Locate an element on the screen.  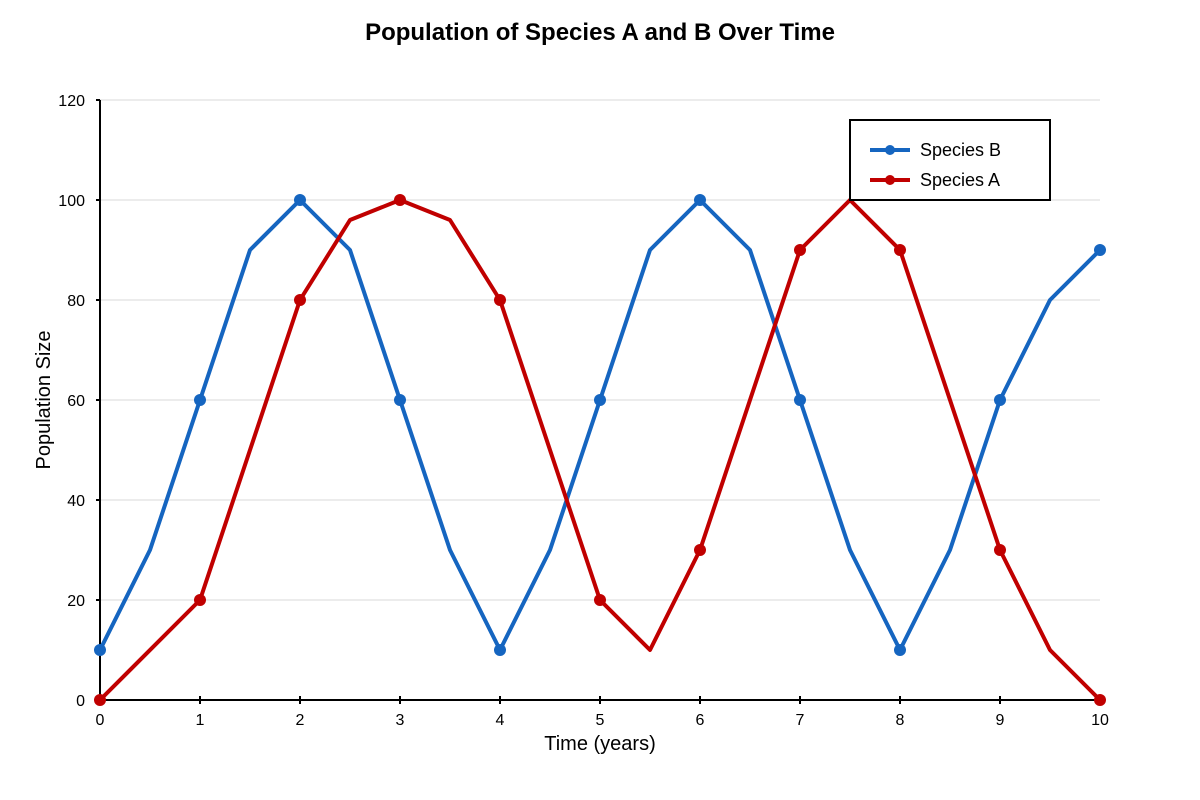
y-tick-label-80: 80 is located at coordinates (76, 301).